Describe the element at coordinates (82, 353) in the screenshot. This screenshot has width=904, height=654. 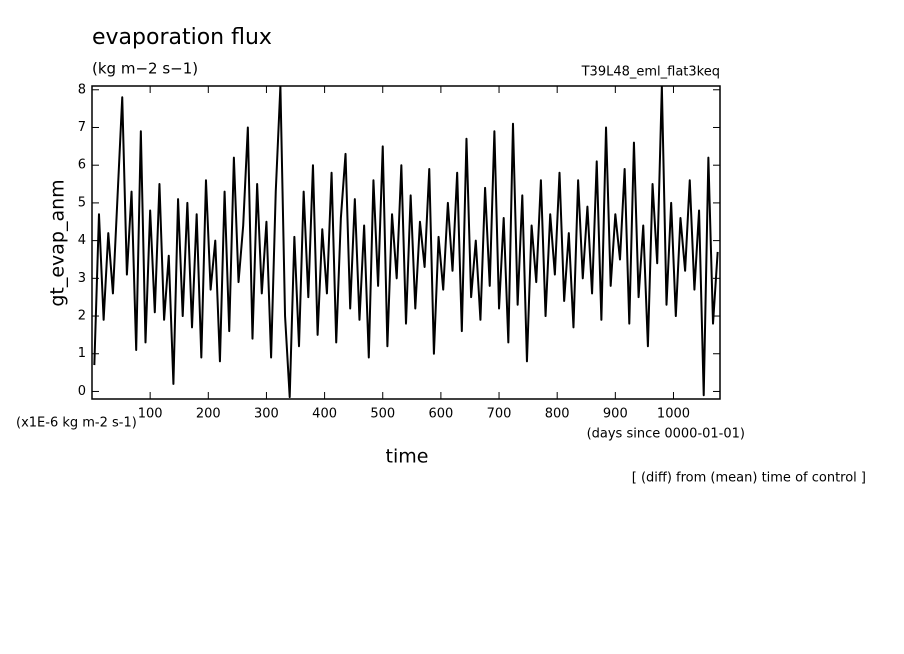
I see `y-tick-label: 1` at that location.